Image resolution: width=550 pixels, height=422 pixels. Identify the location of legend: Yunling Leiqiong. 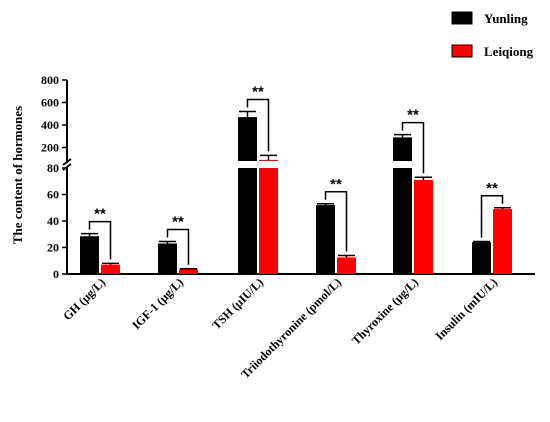
(492, 35).